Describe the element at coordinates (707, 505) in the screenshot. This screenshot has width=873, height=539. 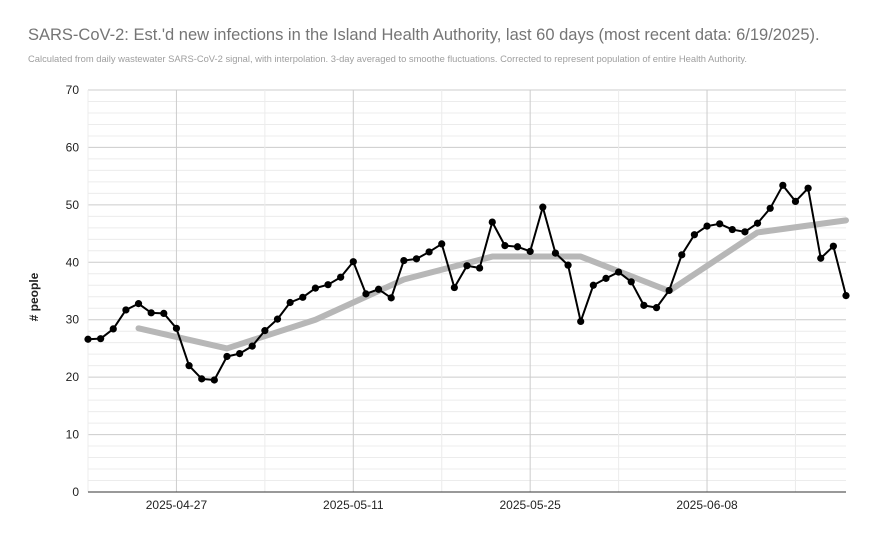
I see `x-tick-label: 2025-06-08` at that location.